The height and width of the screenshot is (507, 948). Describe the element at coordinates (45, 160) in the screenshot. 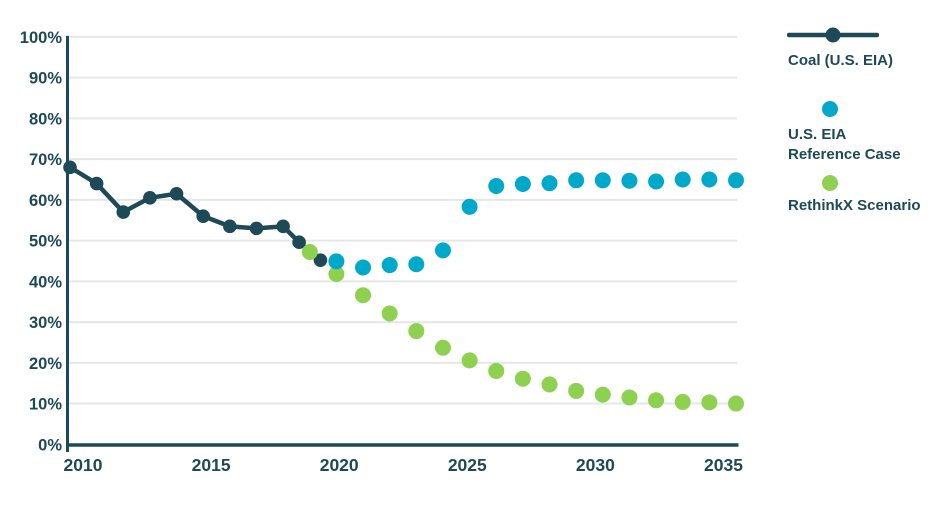

I see `y-tick-label: 70%` at that location.